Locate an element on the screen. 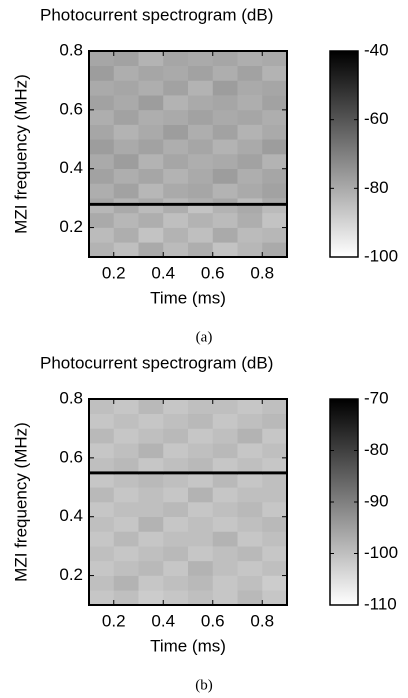 This screenshot has width=408, height=698. x-axis-label: Time (ms) is located at coordinates (188, 297).